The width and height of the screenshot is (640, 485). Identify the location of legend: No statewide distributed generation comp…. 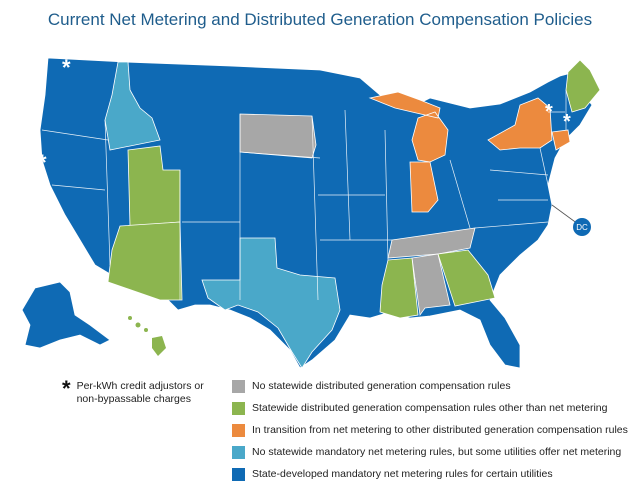
(434, 430).